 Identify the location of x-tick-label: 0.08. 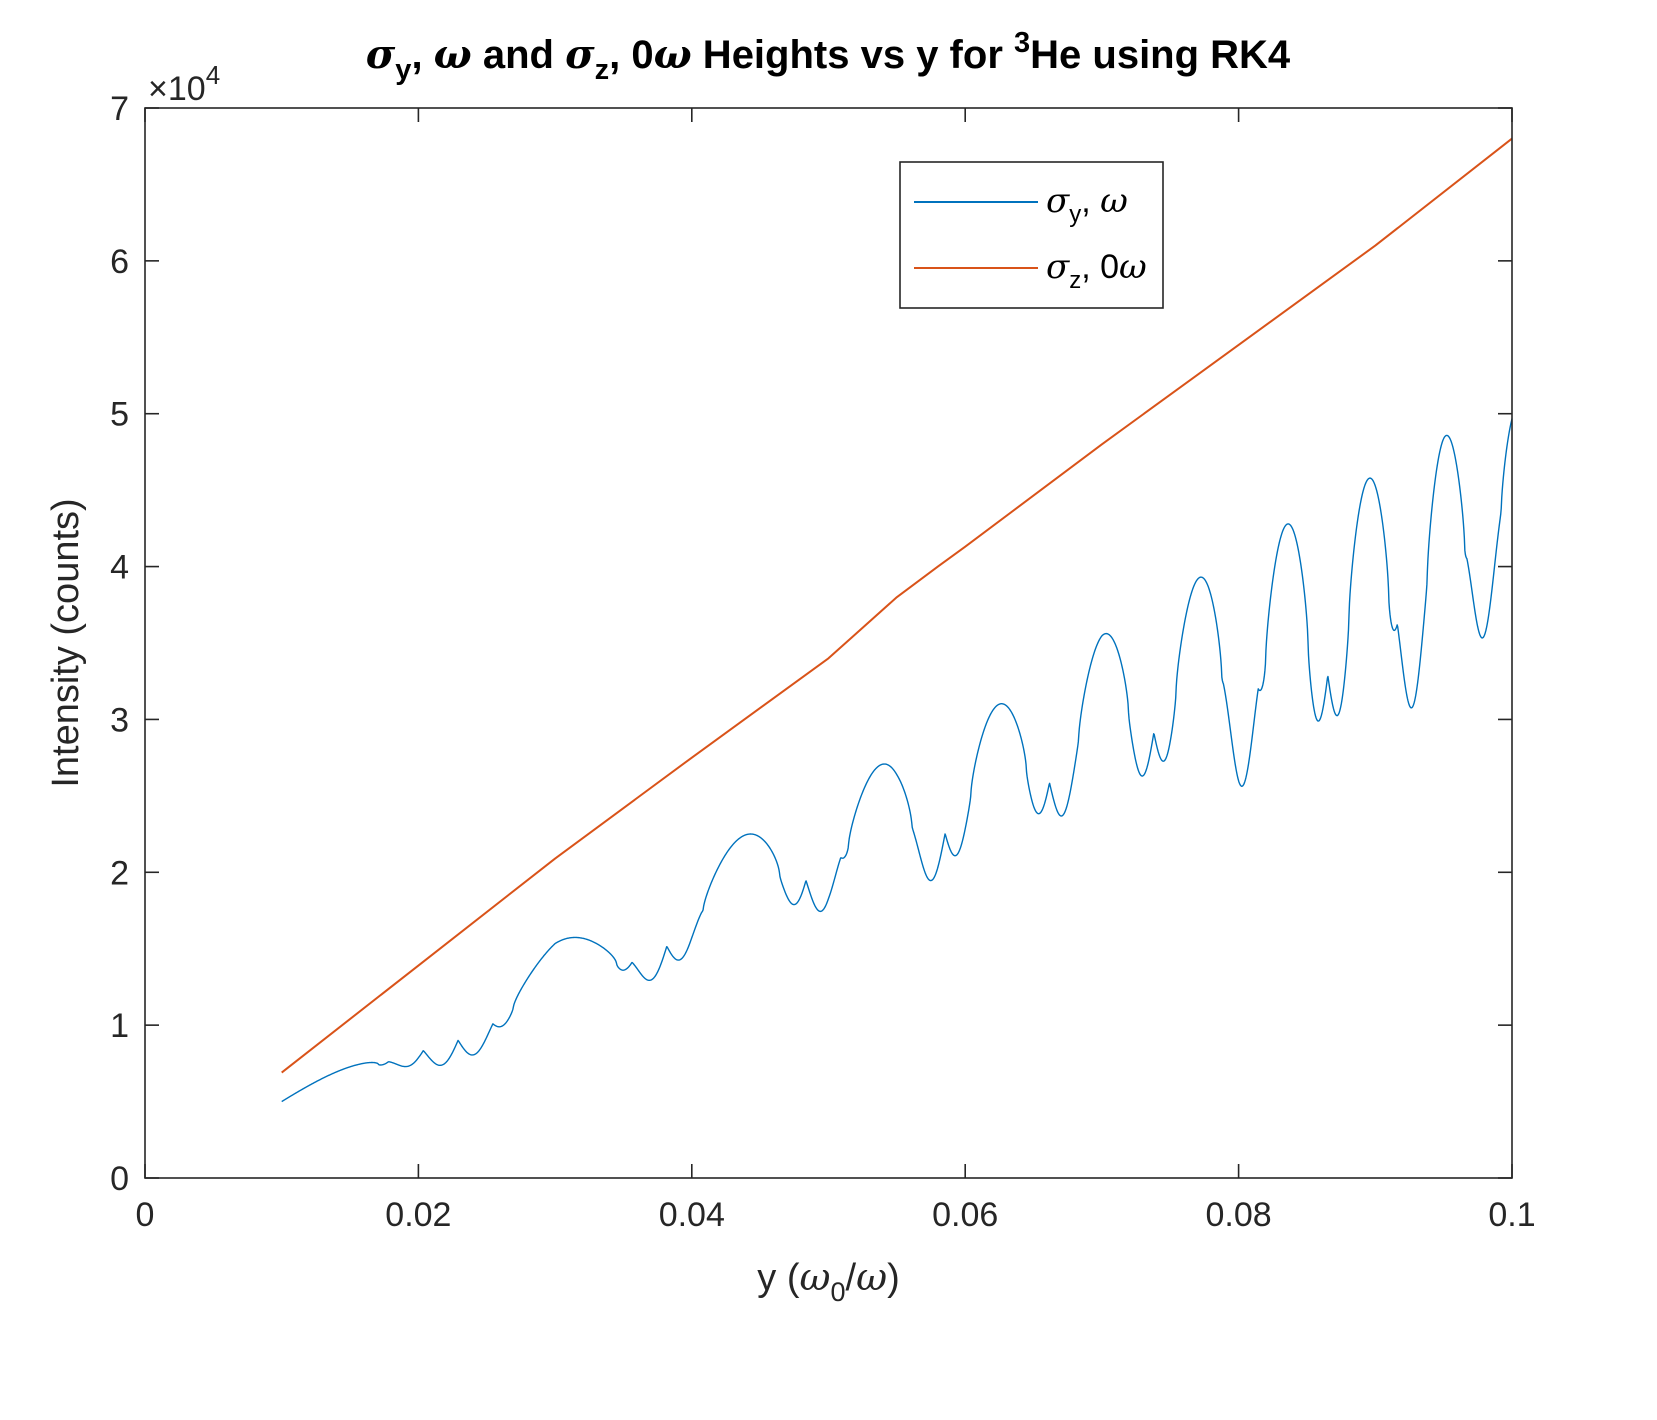
(1239, 1215).